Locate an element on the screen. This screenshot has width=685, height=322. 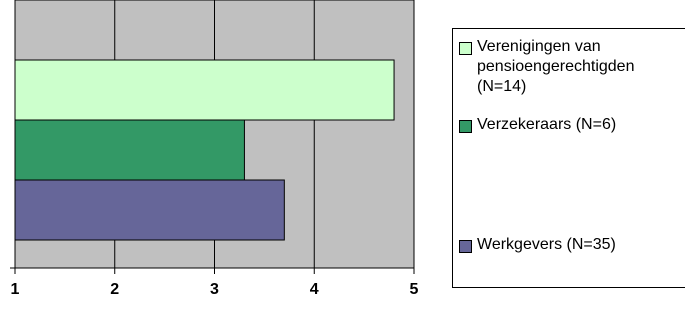
legend-item-verzekeraars: Verzekeraars (N=6) is located at coordinates (572, 125).